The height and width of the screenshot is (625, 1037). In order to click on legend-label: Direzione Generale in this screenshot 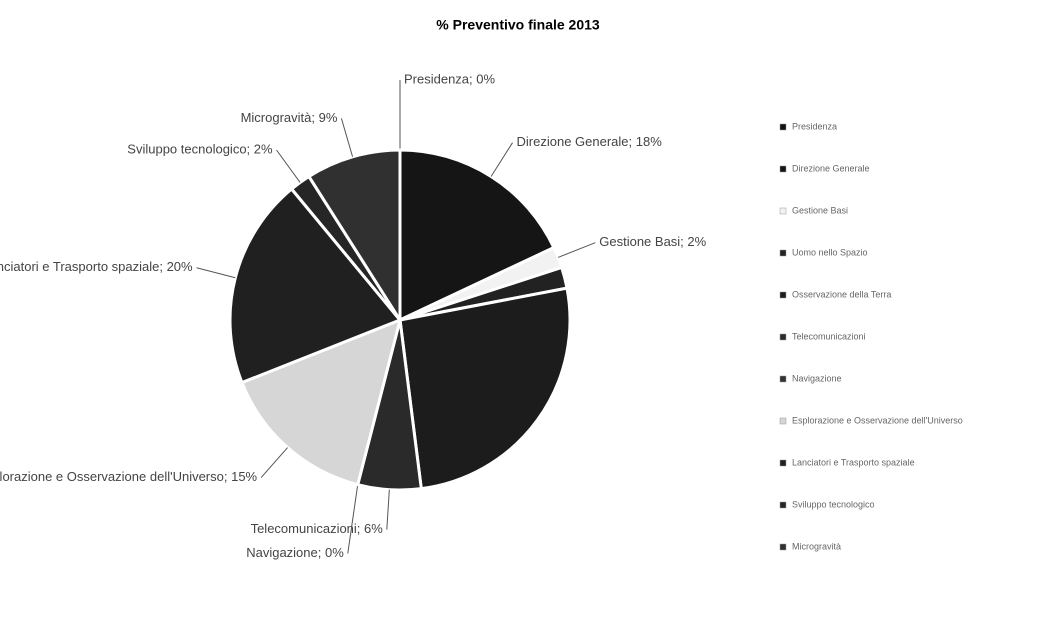, I will do `click(831, 168)`.